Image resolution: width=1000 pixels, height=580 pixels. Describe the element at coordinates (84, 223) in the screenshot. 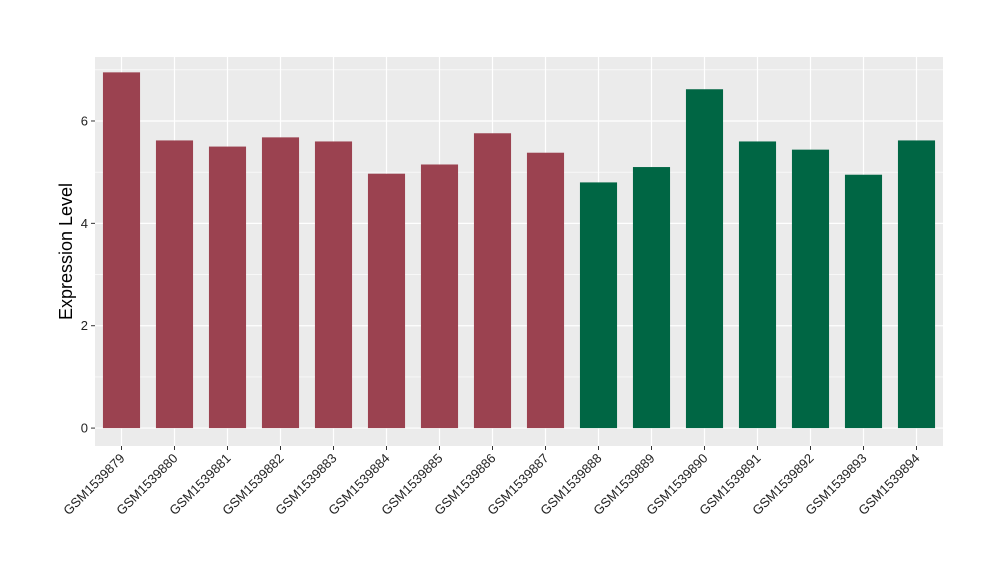

I see `y-tick-label: 4` at that location.